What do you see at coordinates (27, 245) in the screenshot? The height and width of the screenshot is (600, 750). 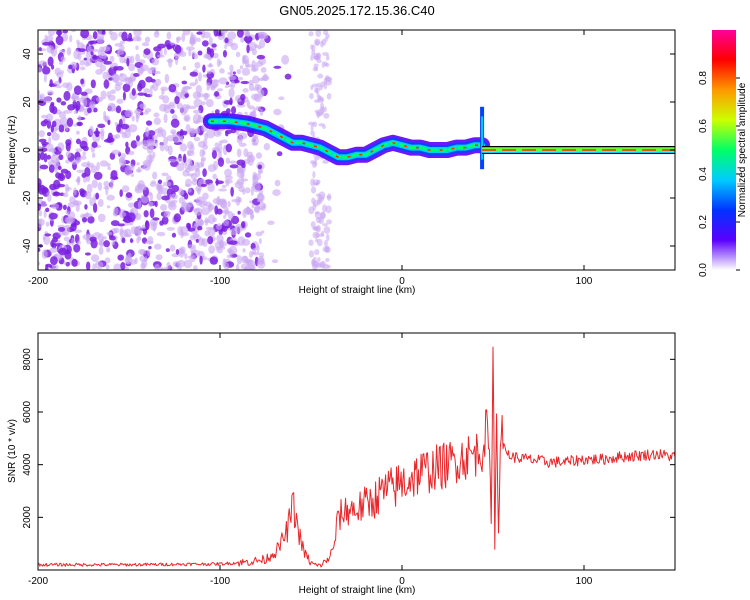 I see `y-tick-label: -40` at bounding box center [27, 245].